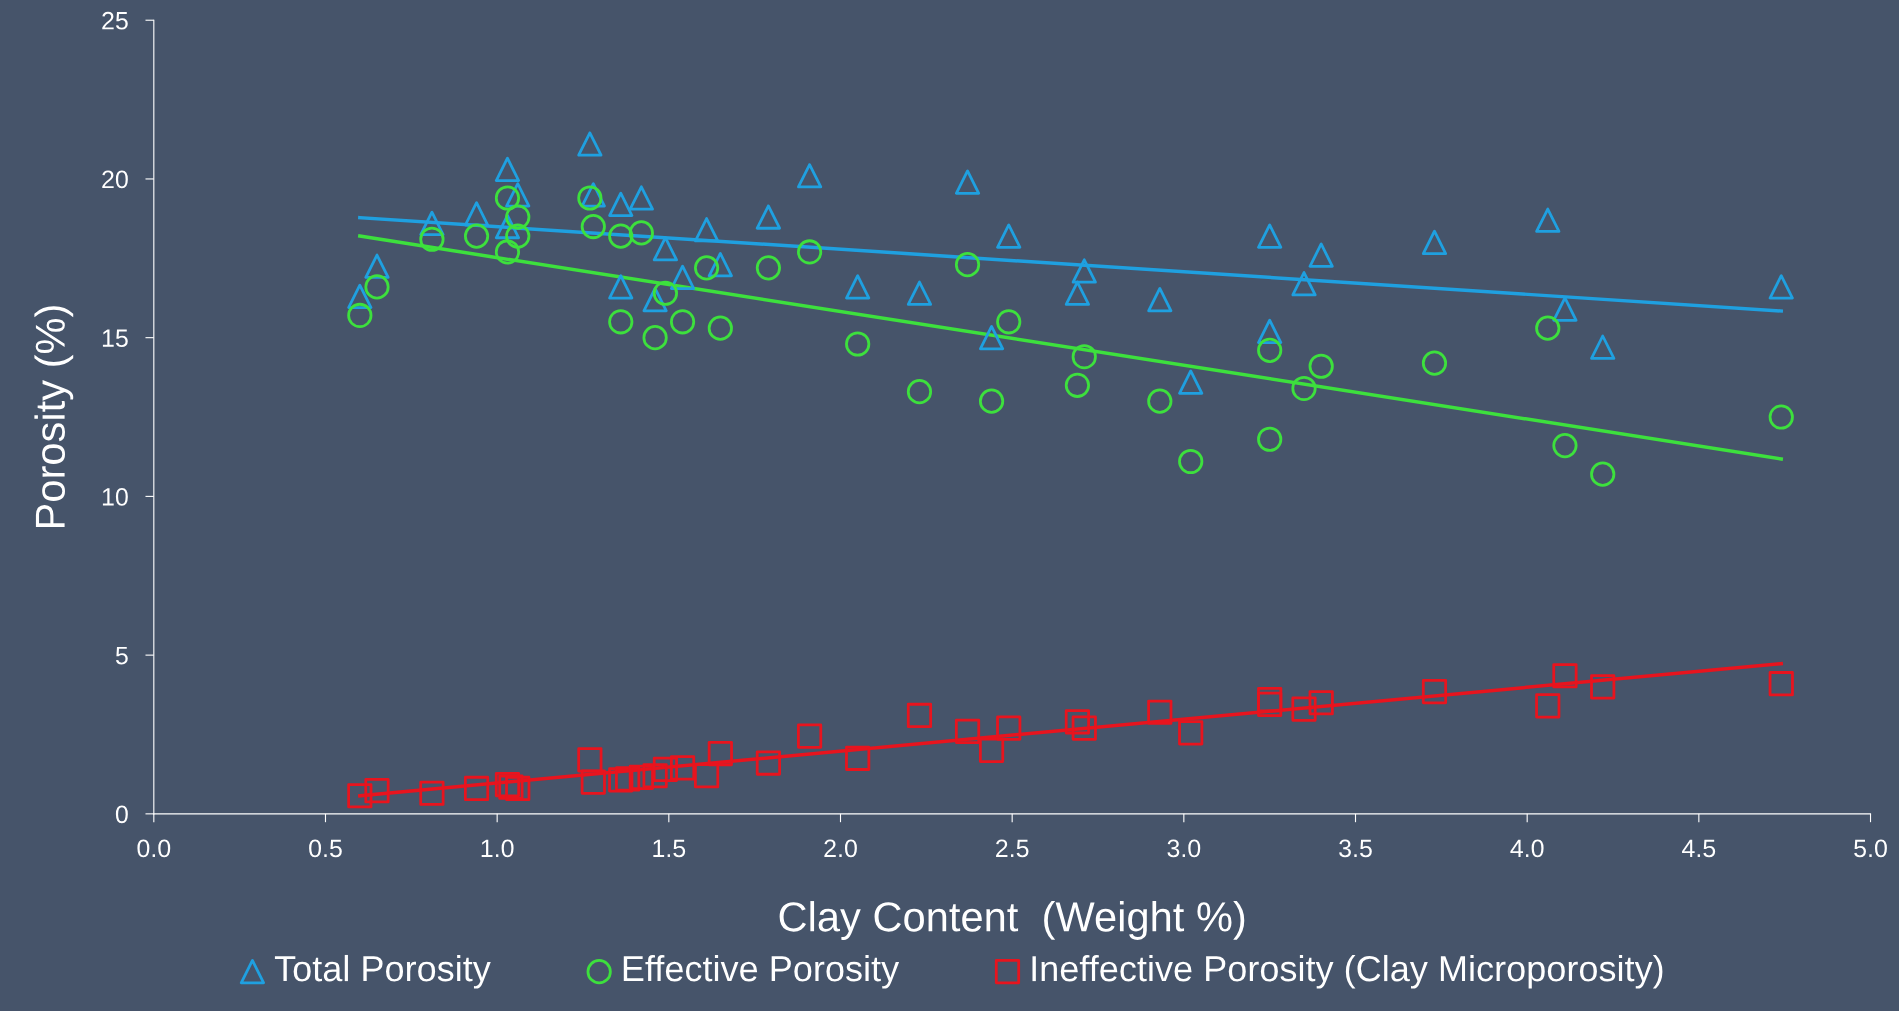  What do you see at coordinates (1184, 848) in the screenshot?
I see `x-tick-label: 3.0` at bounding box center [1184, 848].